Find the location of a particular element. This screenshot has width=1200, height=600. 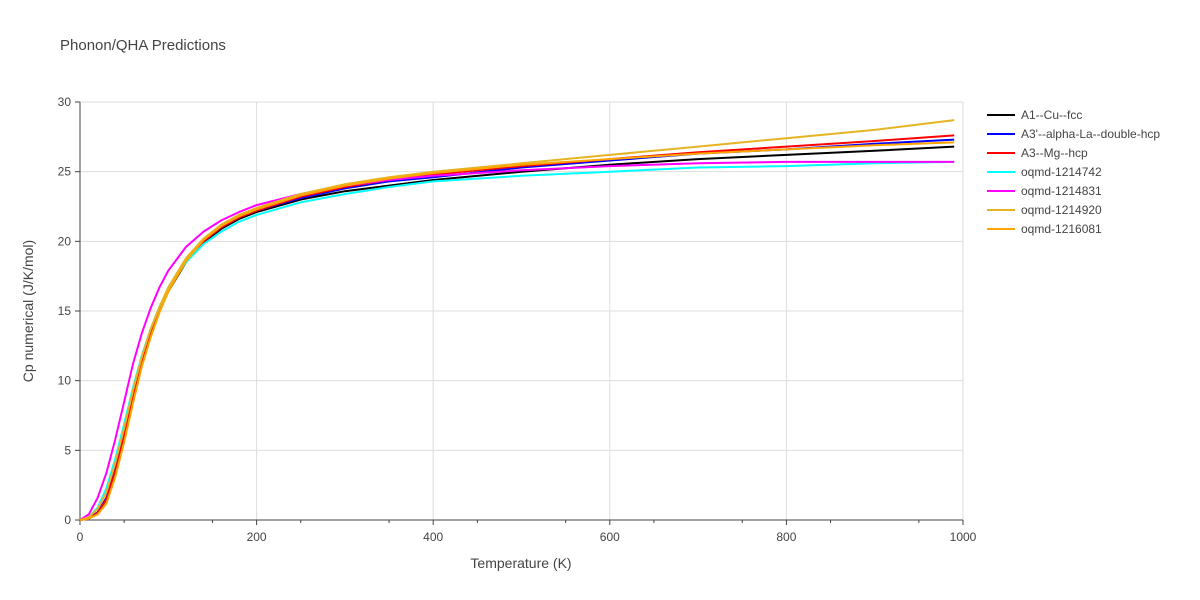

legend-item: A3--Mg--hcp is located at coordinates (1037, 153).